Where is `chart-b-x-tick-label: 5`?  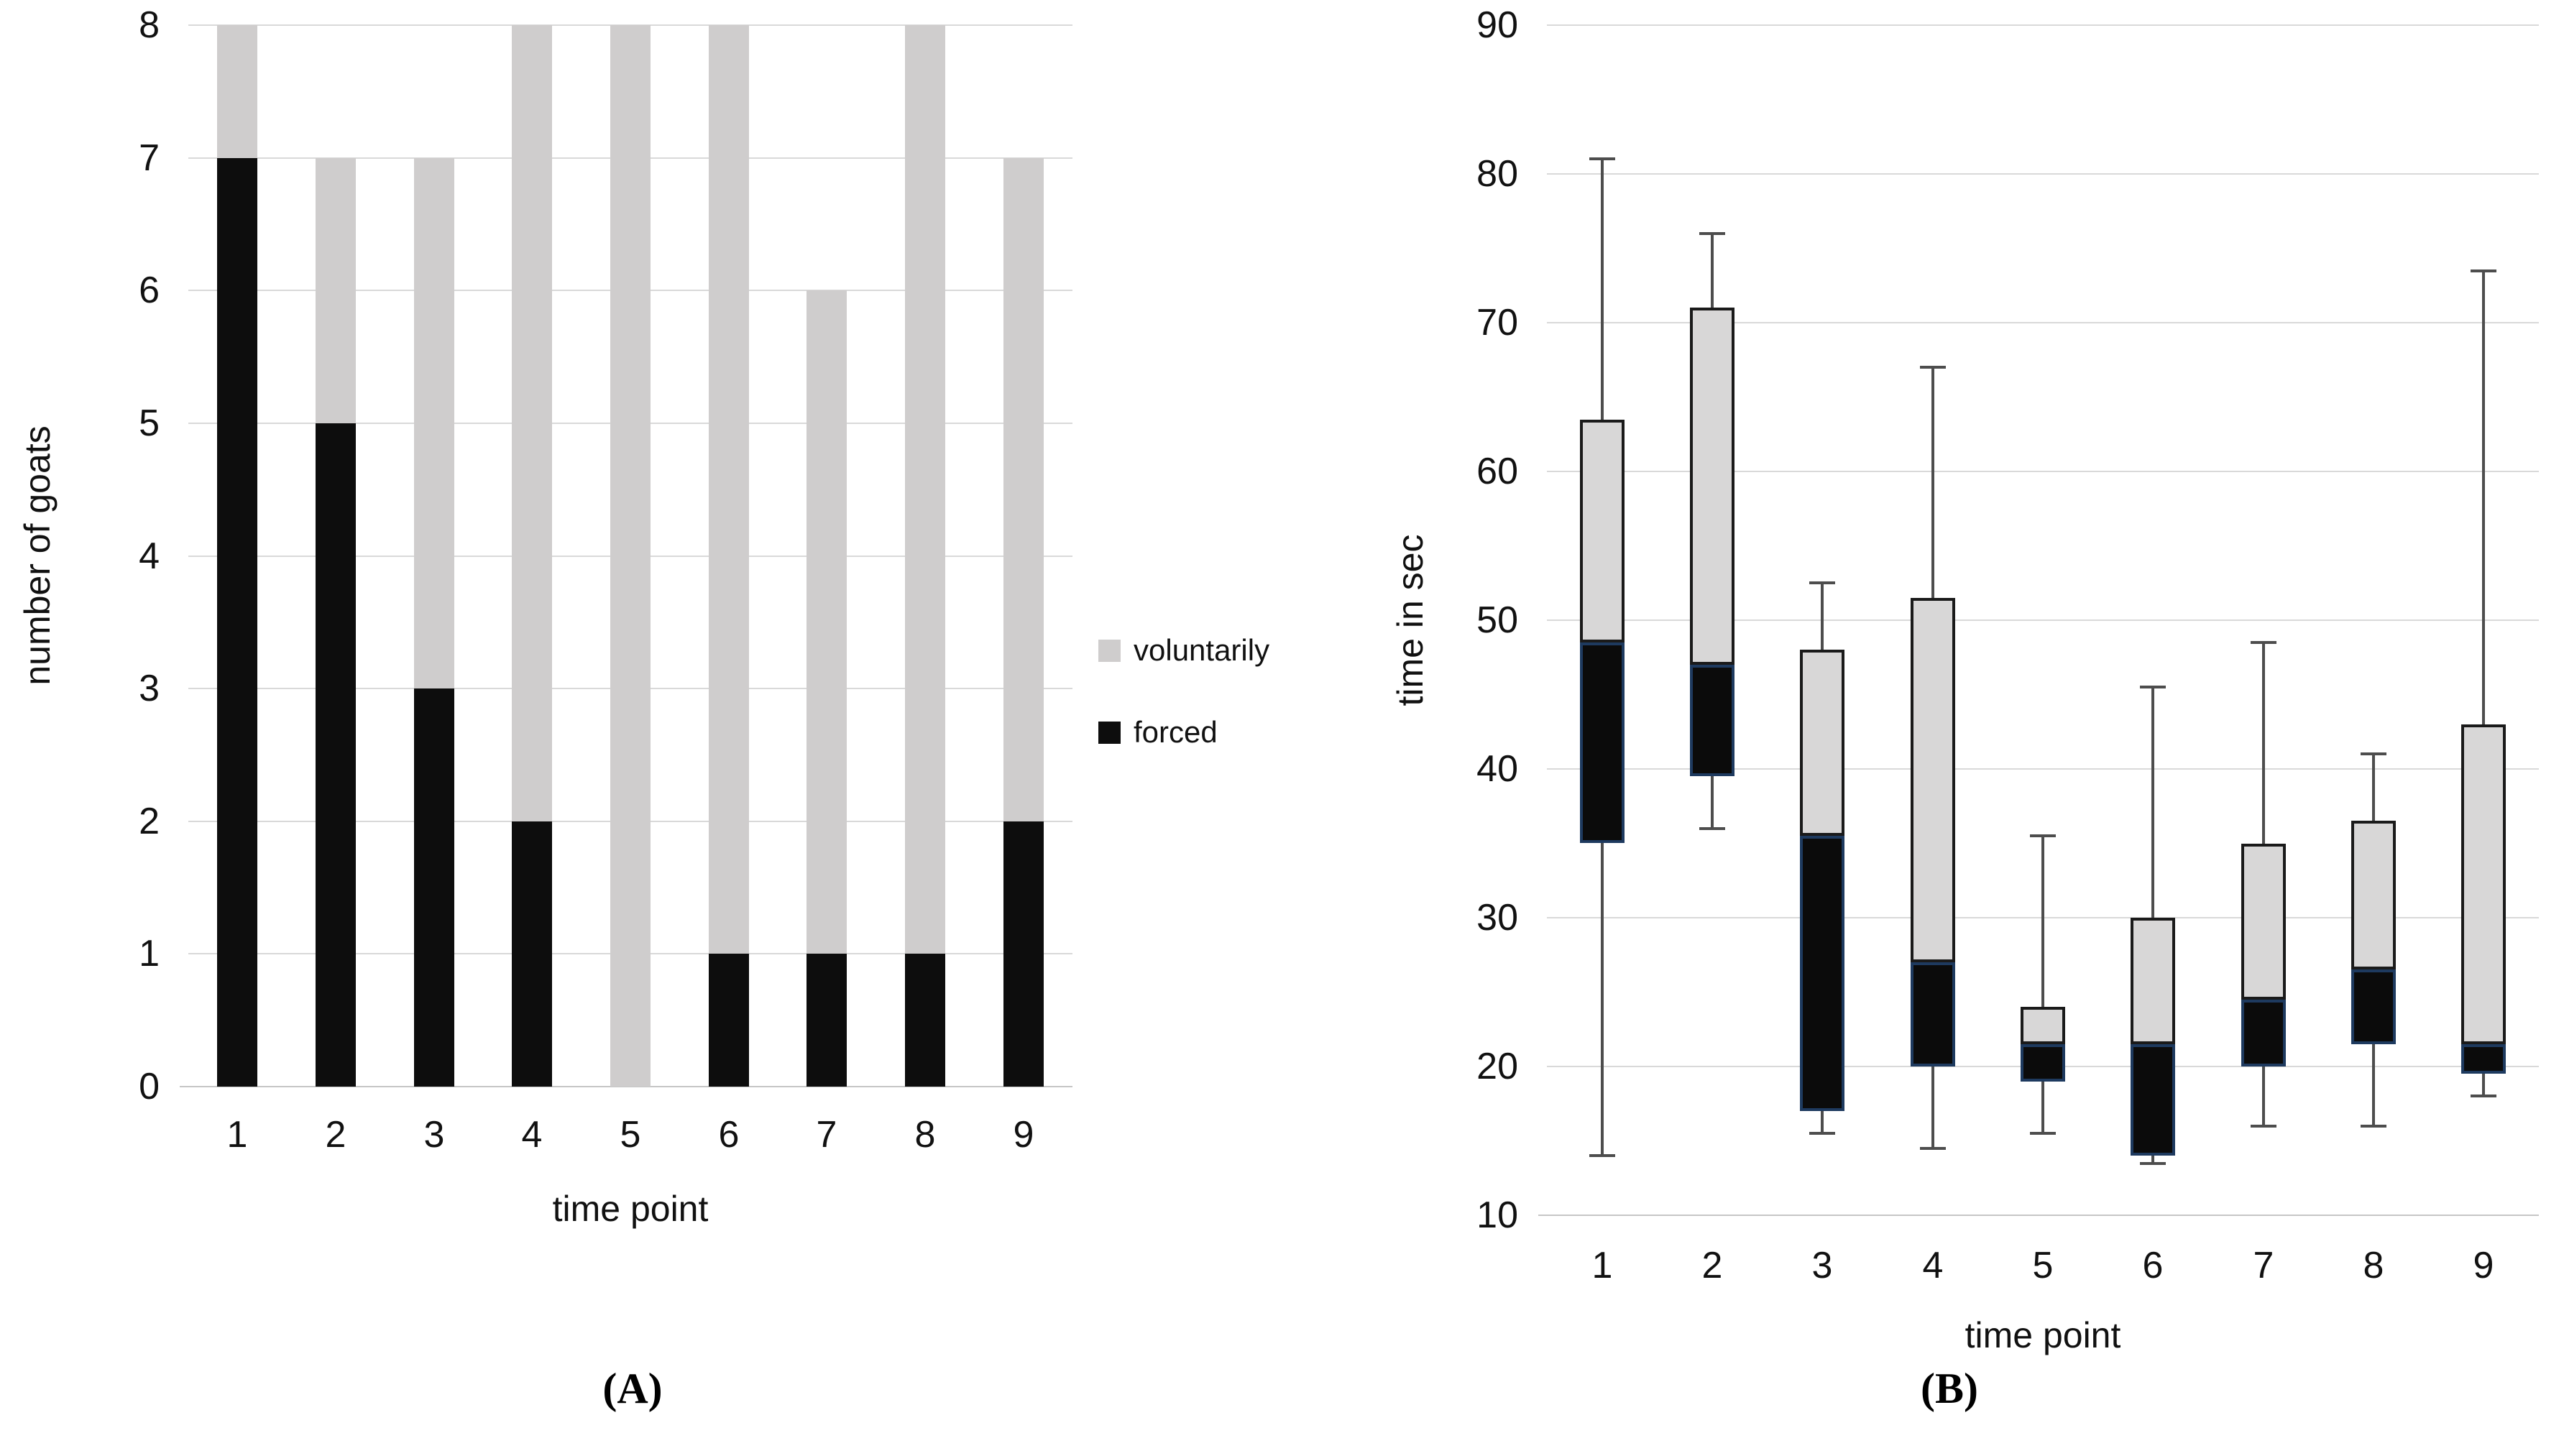 chart-b-x-tick-label: 5 is located at coordinates (2043, 1265).